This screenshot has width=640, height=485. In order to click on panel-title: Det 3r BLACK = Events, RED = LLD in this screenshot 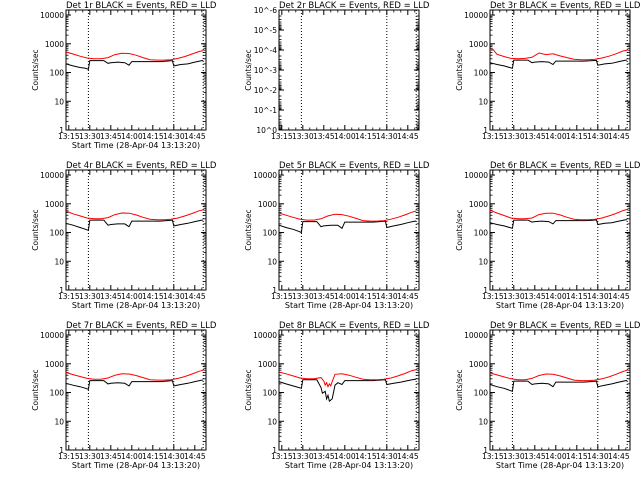, I will do `click(565, 6)`.